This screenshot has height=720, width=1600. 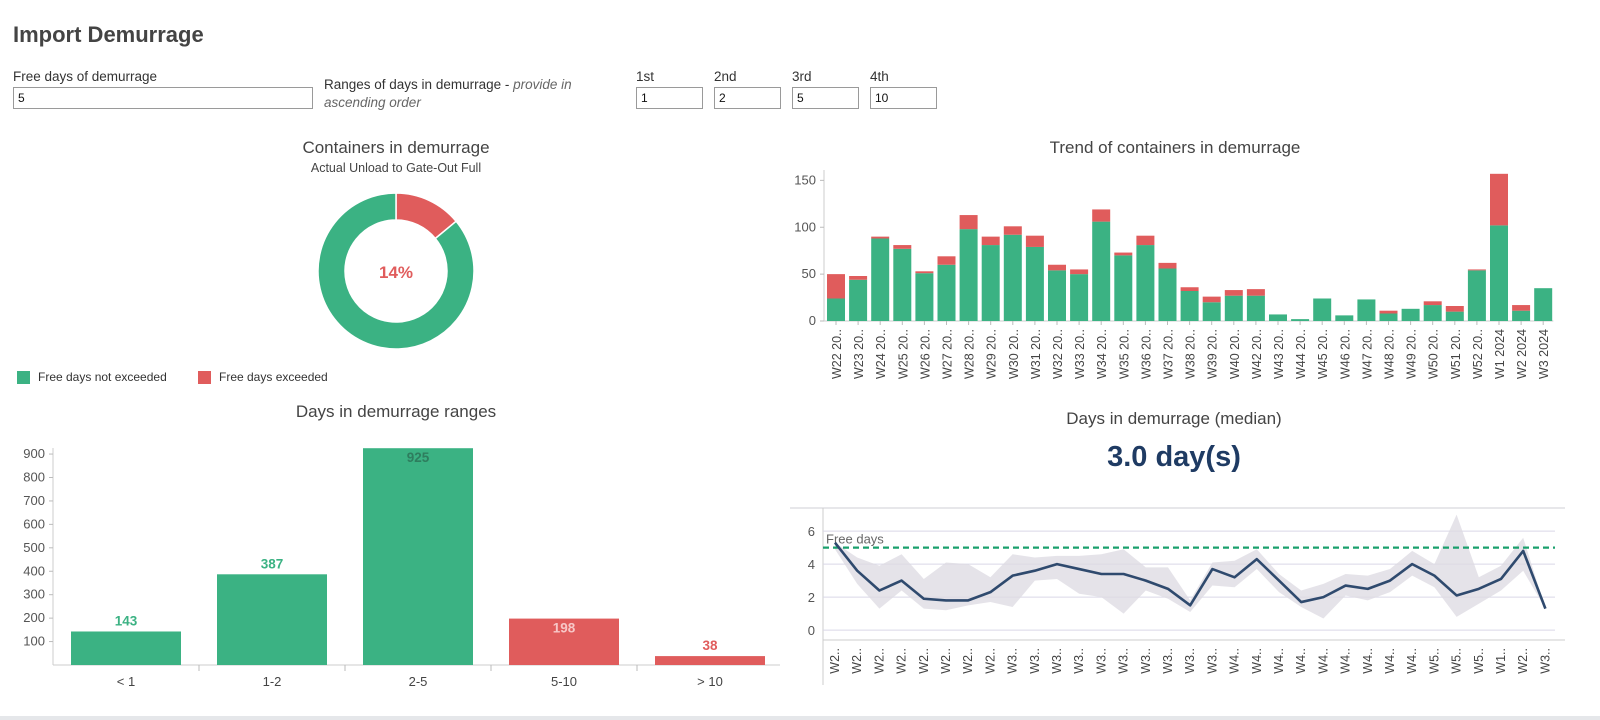 What do you see at coordinates (1323, 354) in the screenshot?
I see `trend-x-tick-label: W45 20..` at bounding box center [1323, 354].